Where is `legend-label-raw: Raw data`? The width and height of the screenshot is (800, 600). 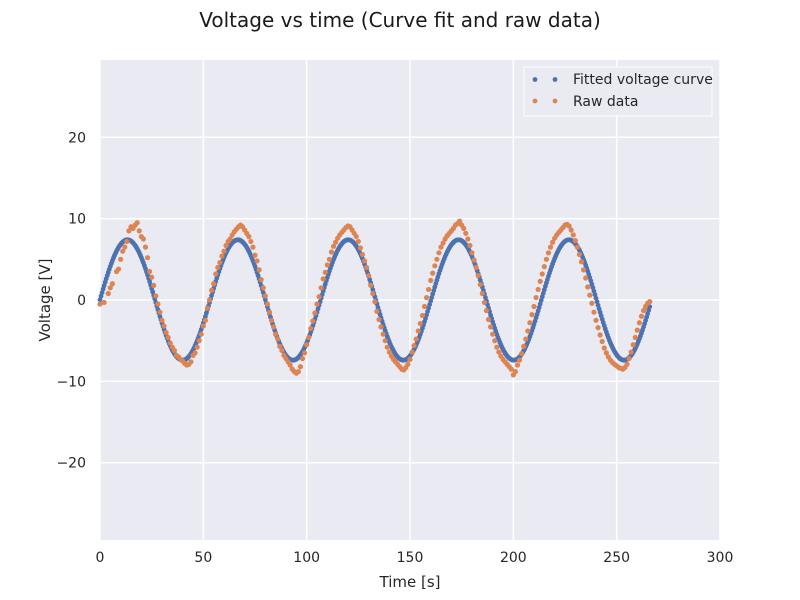
legend-label-raw: Raw data is located at coordinates (605, 102).